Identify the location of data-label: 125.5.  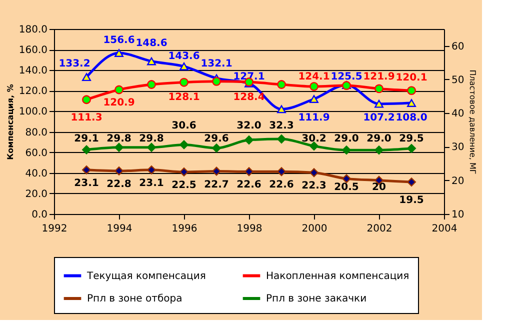
(346, 77).